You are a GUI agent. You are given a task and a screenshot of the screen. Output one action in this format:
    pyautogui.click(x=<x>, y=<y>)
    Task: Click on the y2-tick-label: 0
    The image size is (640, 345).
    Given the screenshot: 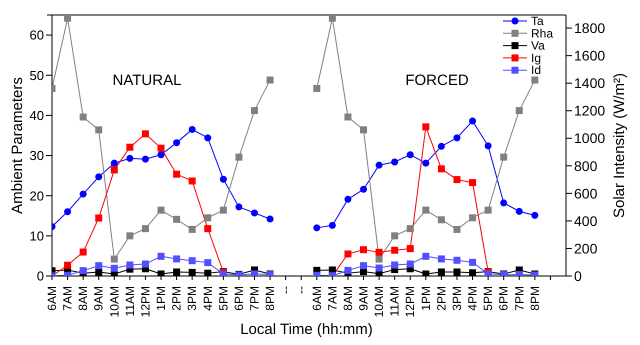 What is the action you would take?
    pyautogui.click(x=578, y=276)
    